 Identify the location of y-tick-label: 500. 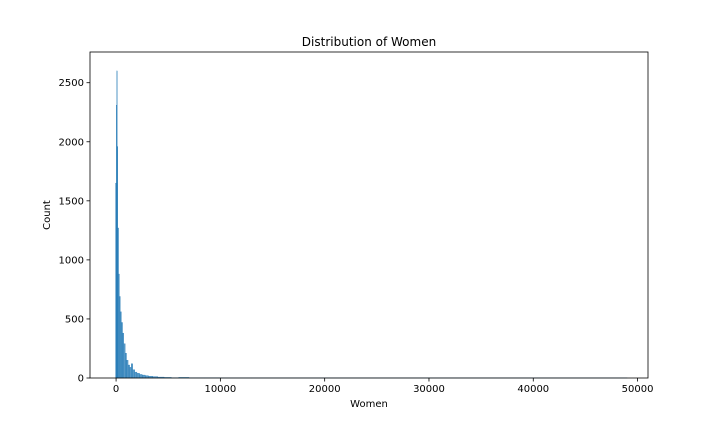
(74, 319).